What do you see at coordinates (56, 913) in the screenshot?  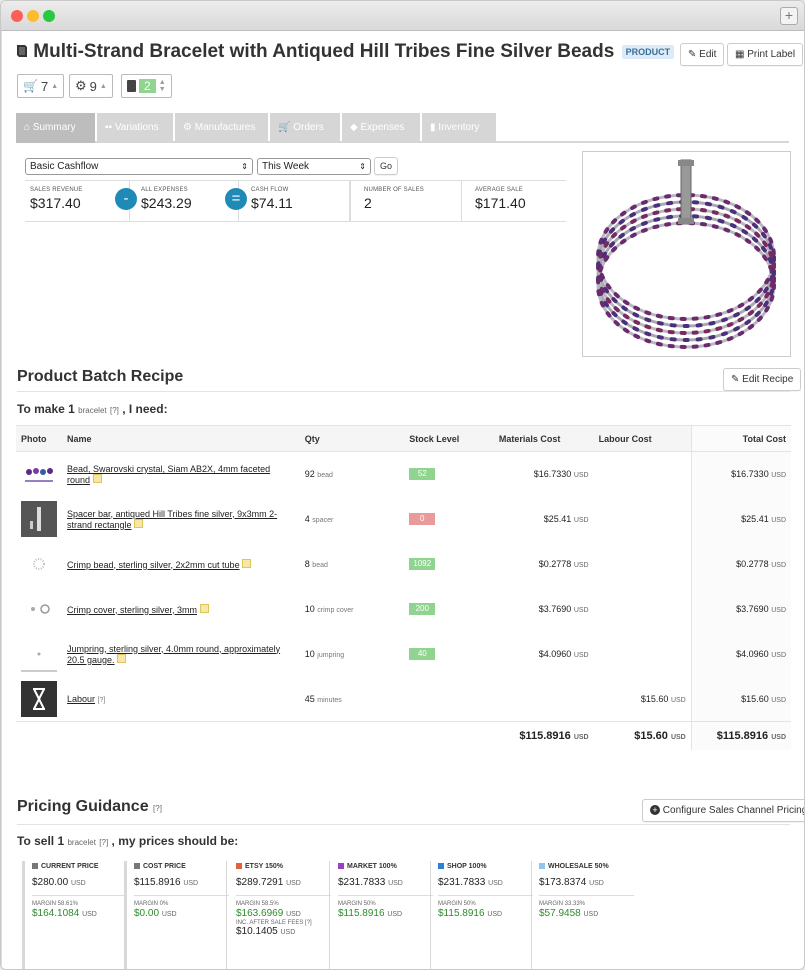 I see `margin-value: $164.1084` at bounding box center [56, 913].